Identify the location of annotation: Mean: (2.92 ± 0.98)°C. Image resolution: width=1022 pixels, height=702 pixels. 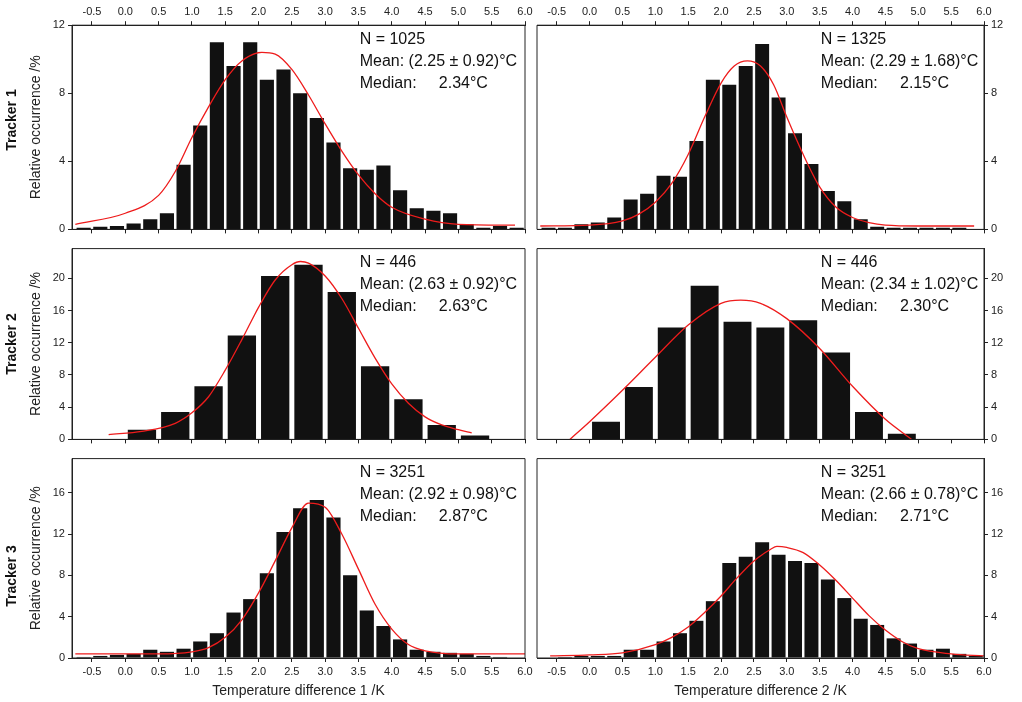
(438, 494).